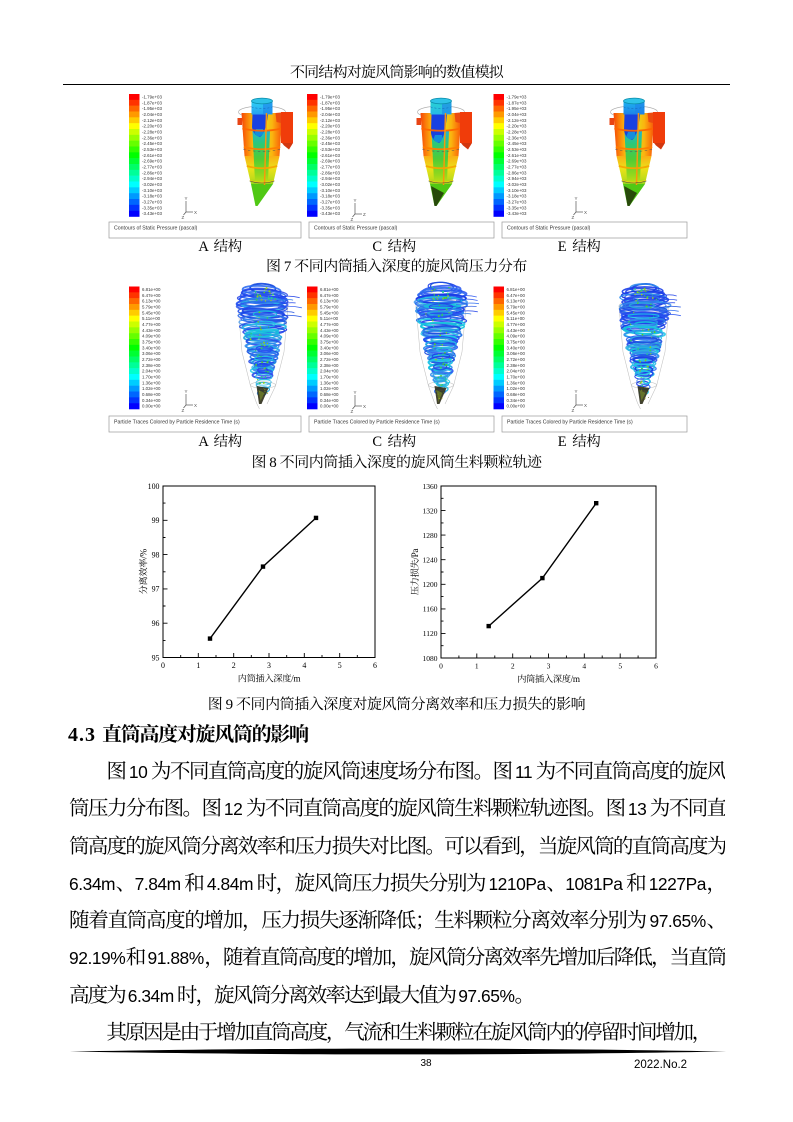 The width and height of the screenshot is (793, 1122). Describe the element at coordinates (516, 400) in the screenshot. I see `svg-text: 0.34e+00` at that location.